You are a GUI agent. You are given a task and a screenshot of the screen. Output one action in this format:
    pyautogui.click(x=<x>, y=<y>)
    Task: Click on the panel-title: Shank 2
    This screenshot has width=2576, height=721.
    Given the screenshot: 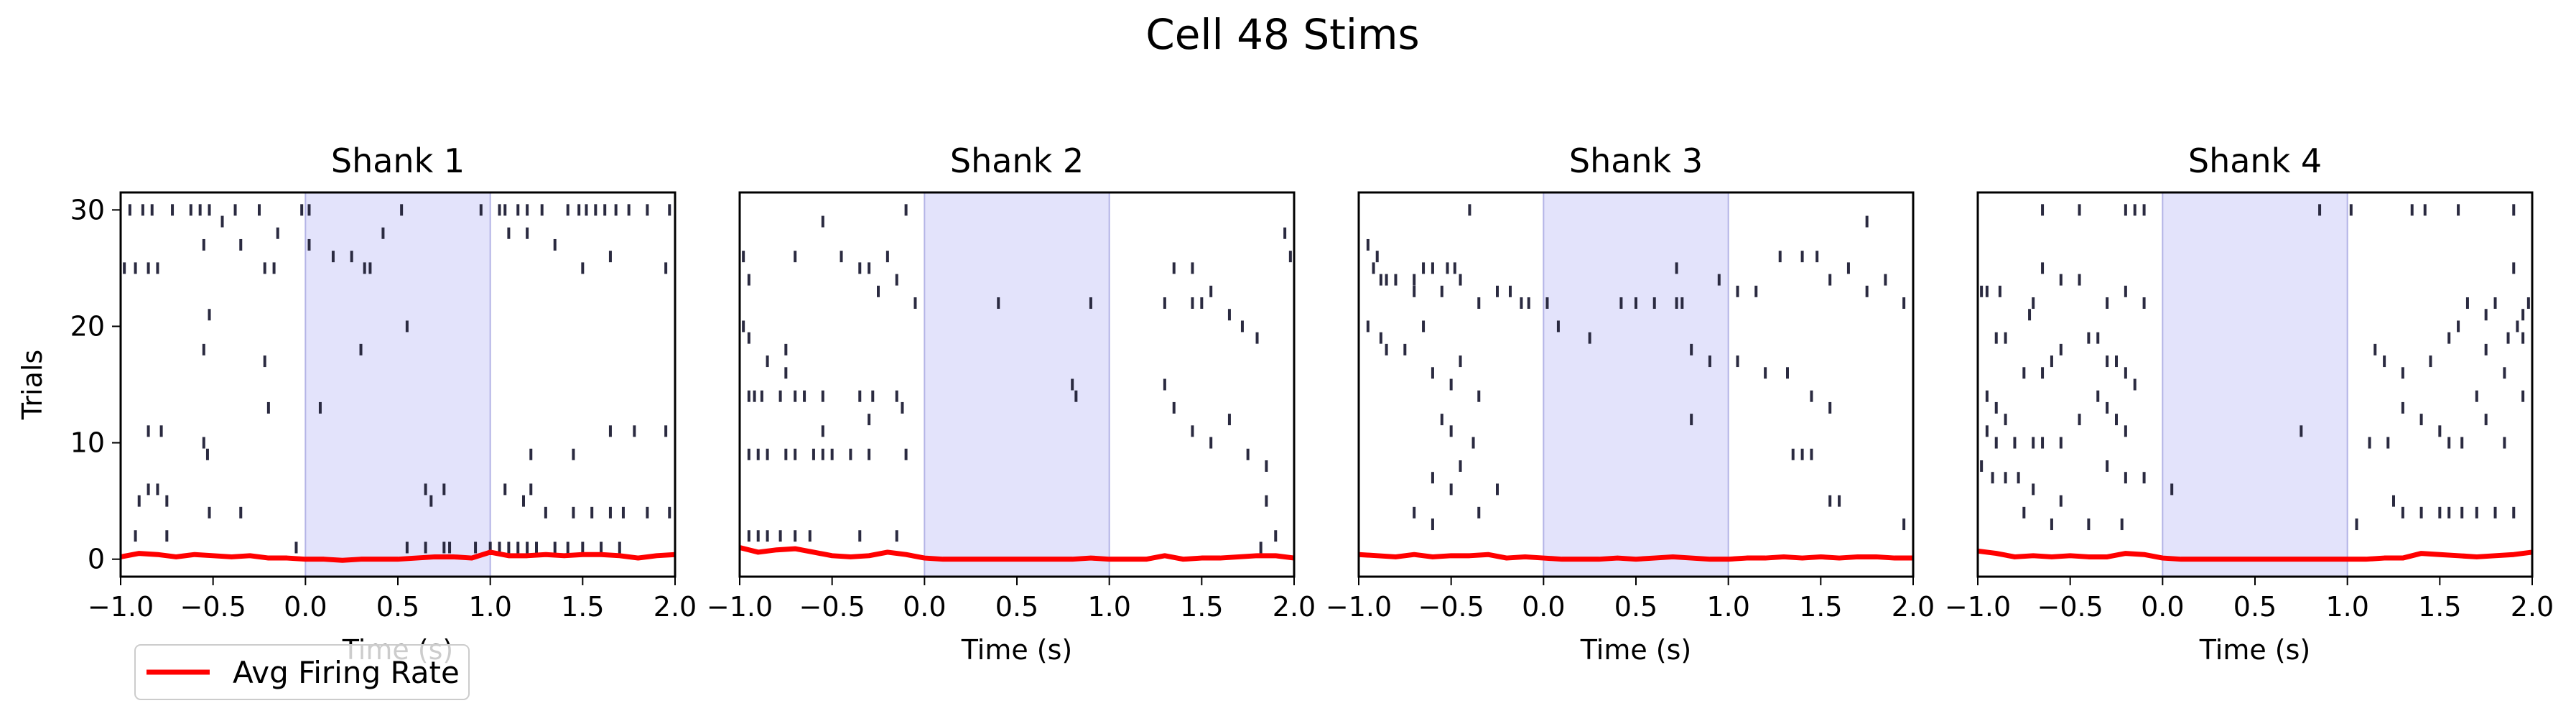 What is the action you would take?
    pyautogui.click(x=1017, y=160)
    